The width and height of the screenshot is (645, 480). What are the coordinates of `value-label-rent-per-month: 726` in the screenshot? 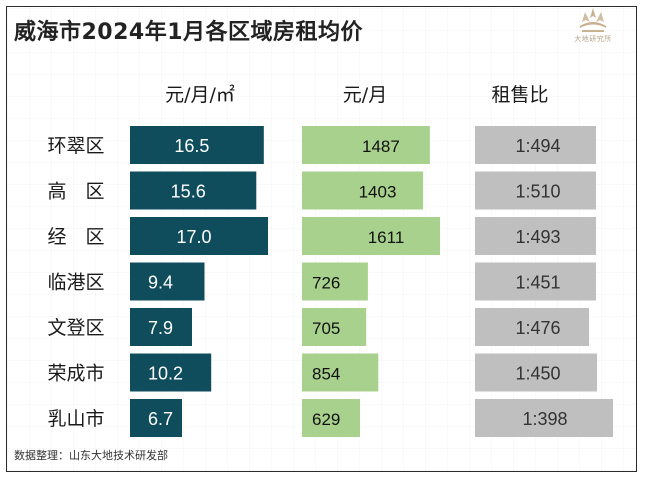 It's located at (326, 283).